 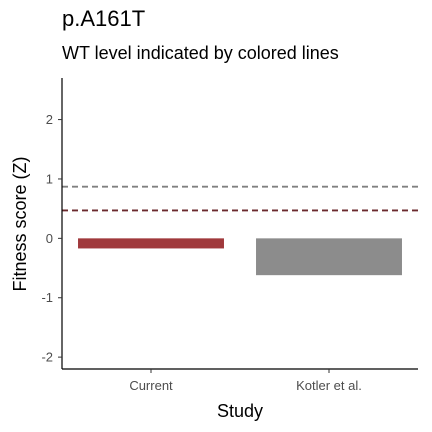 What do you see at coordinates (240, 257) in the screenshot?
I see `bars` at bounding box center [240, 257].